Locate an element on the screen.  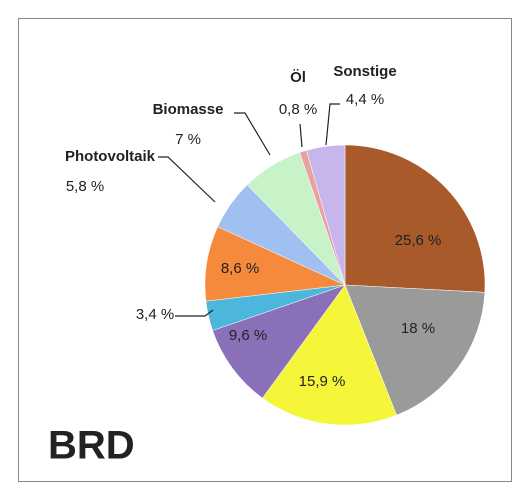
chart-title: BRD is located at coordinates (91, 446).